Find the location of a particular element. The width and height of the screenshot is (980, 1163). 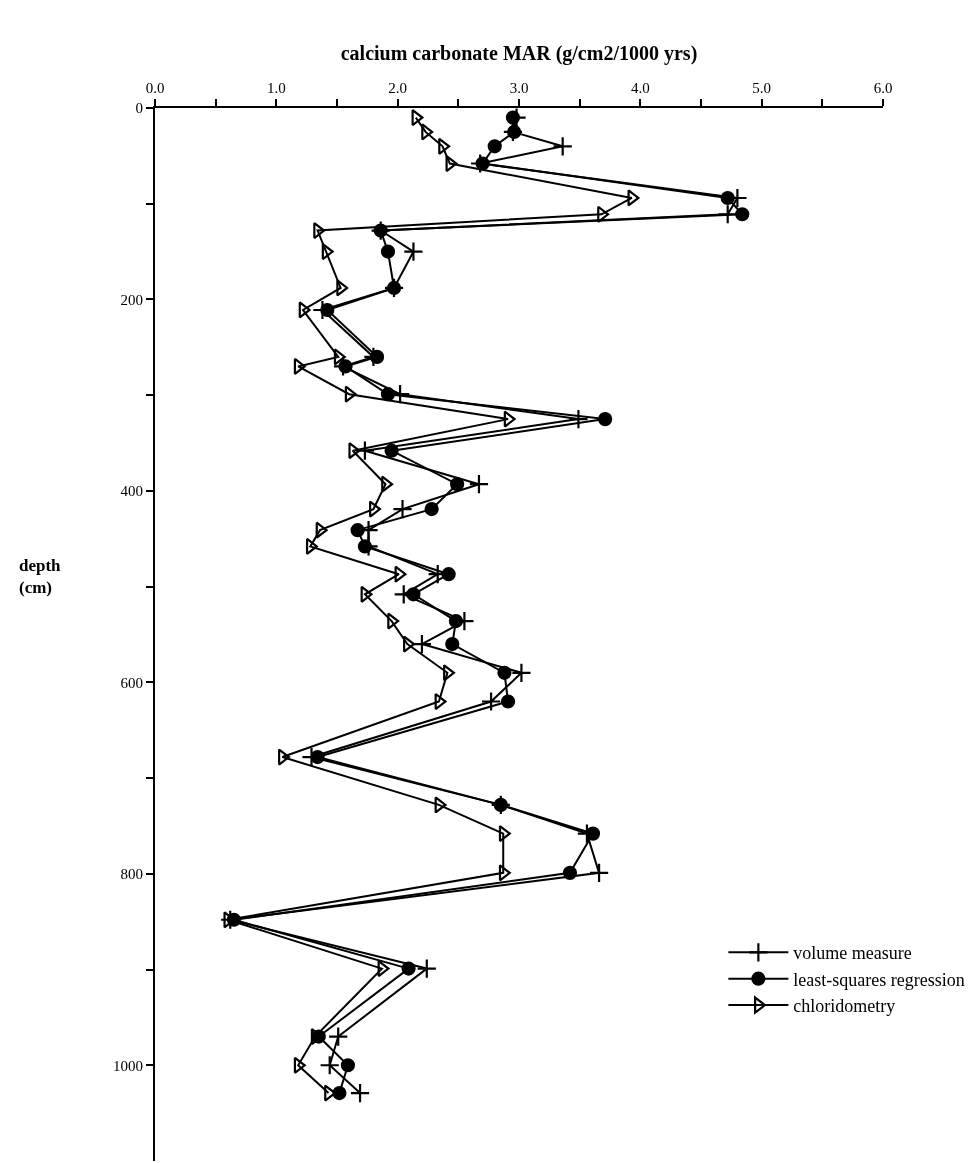

x-tick-label: 1.0 is located at coordinates (276, 88).